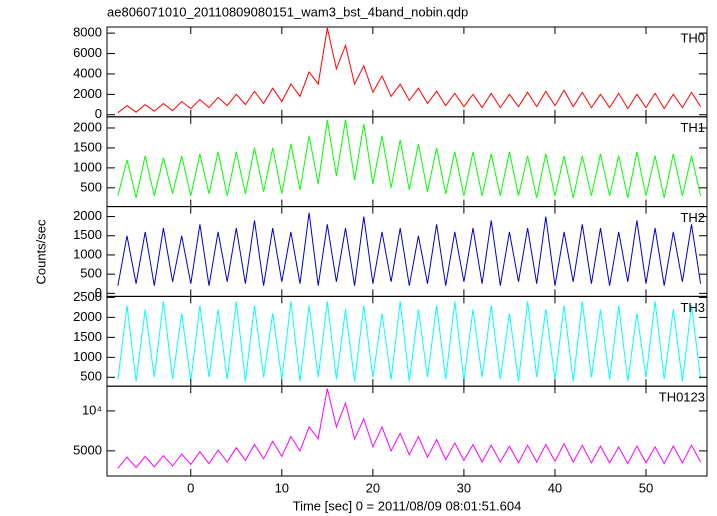  What do you see at coordinates (87, 72) in the screenshot?
I see `y-tick-label: 4000` at bounding box center [87, 72].